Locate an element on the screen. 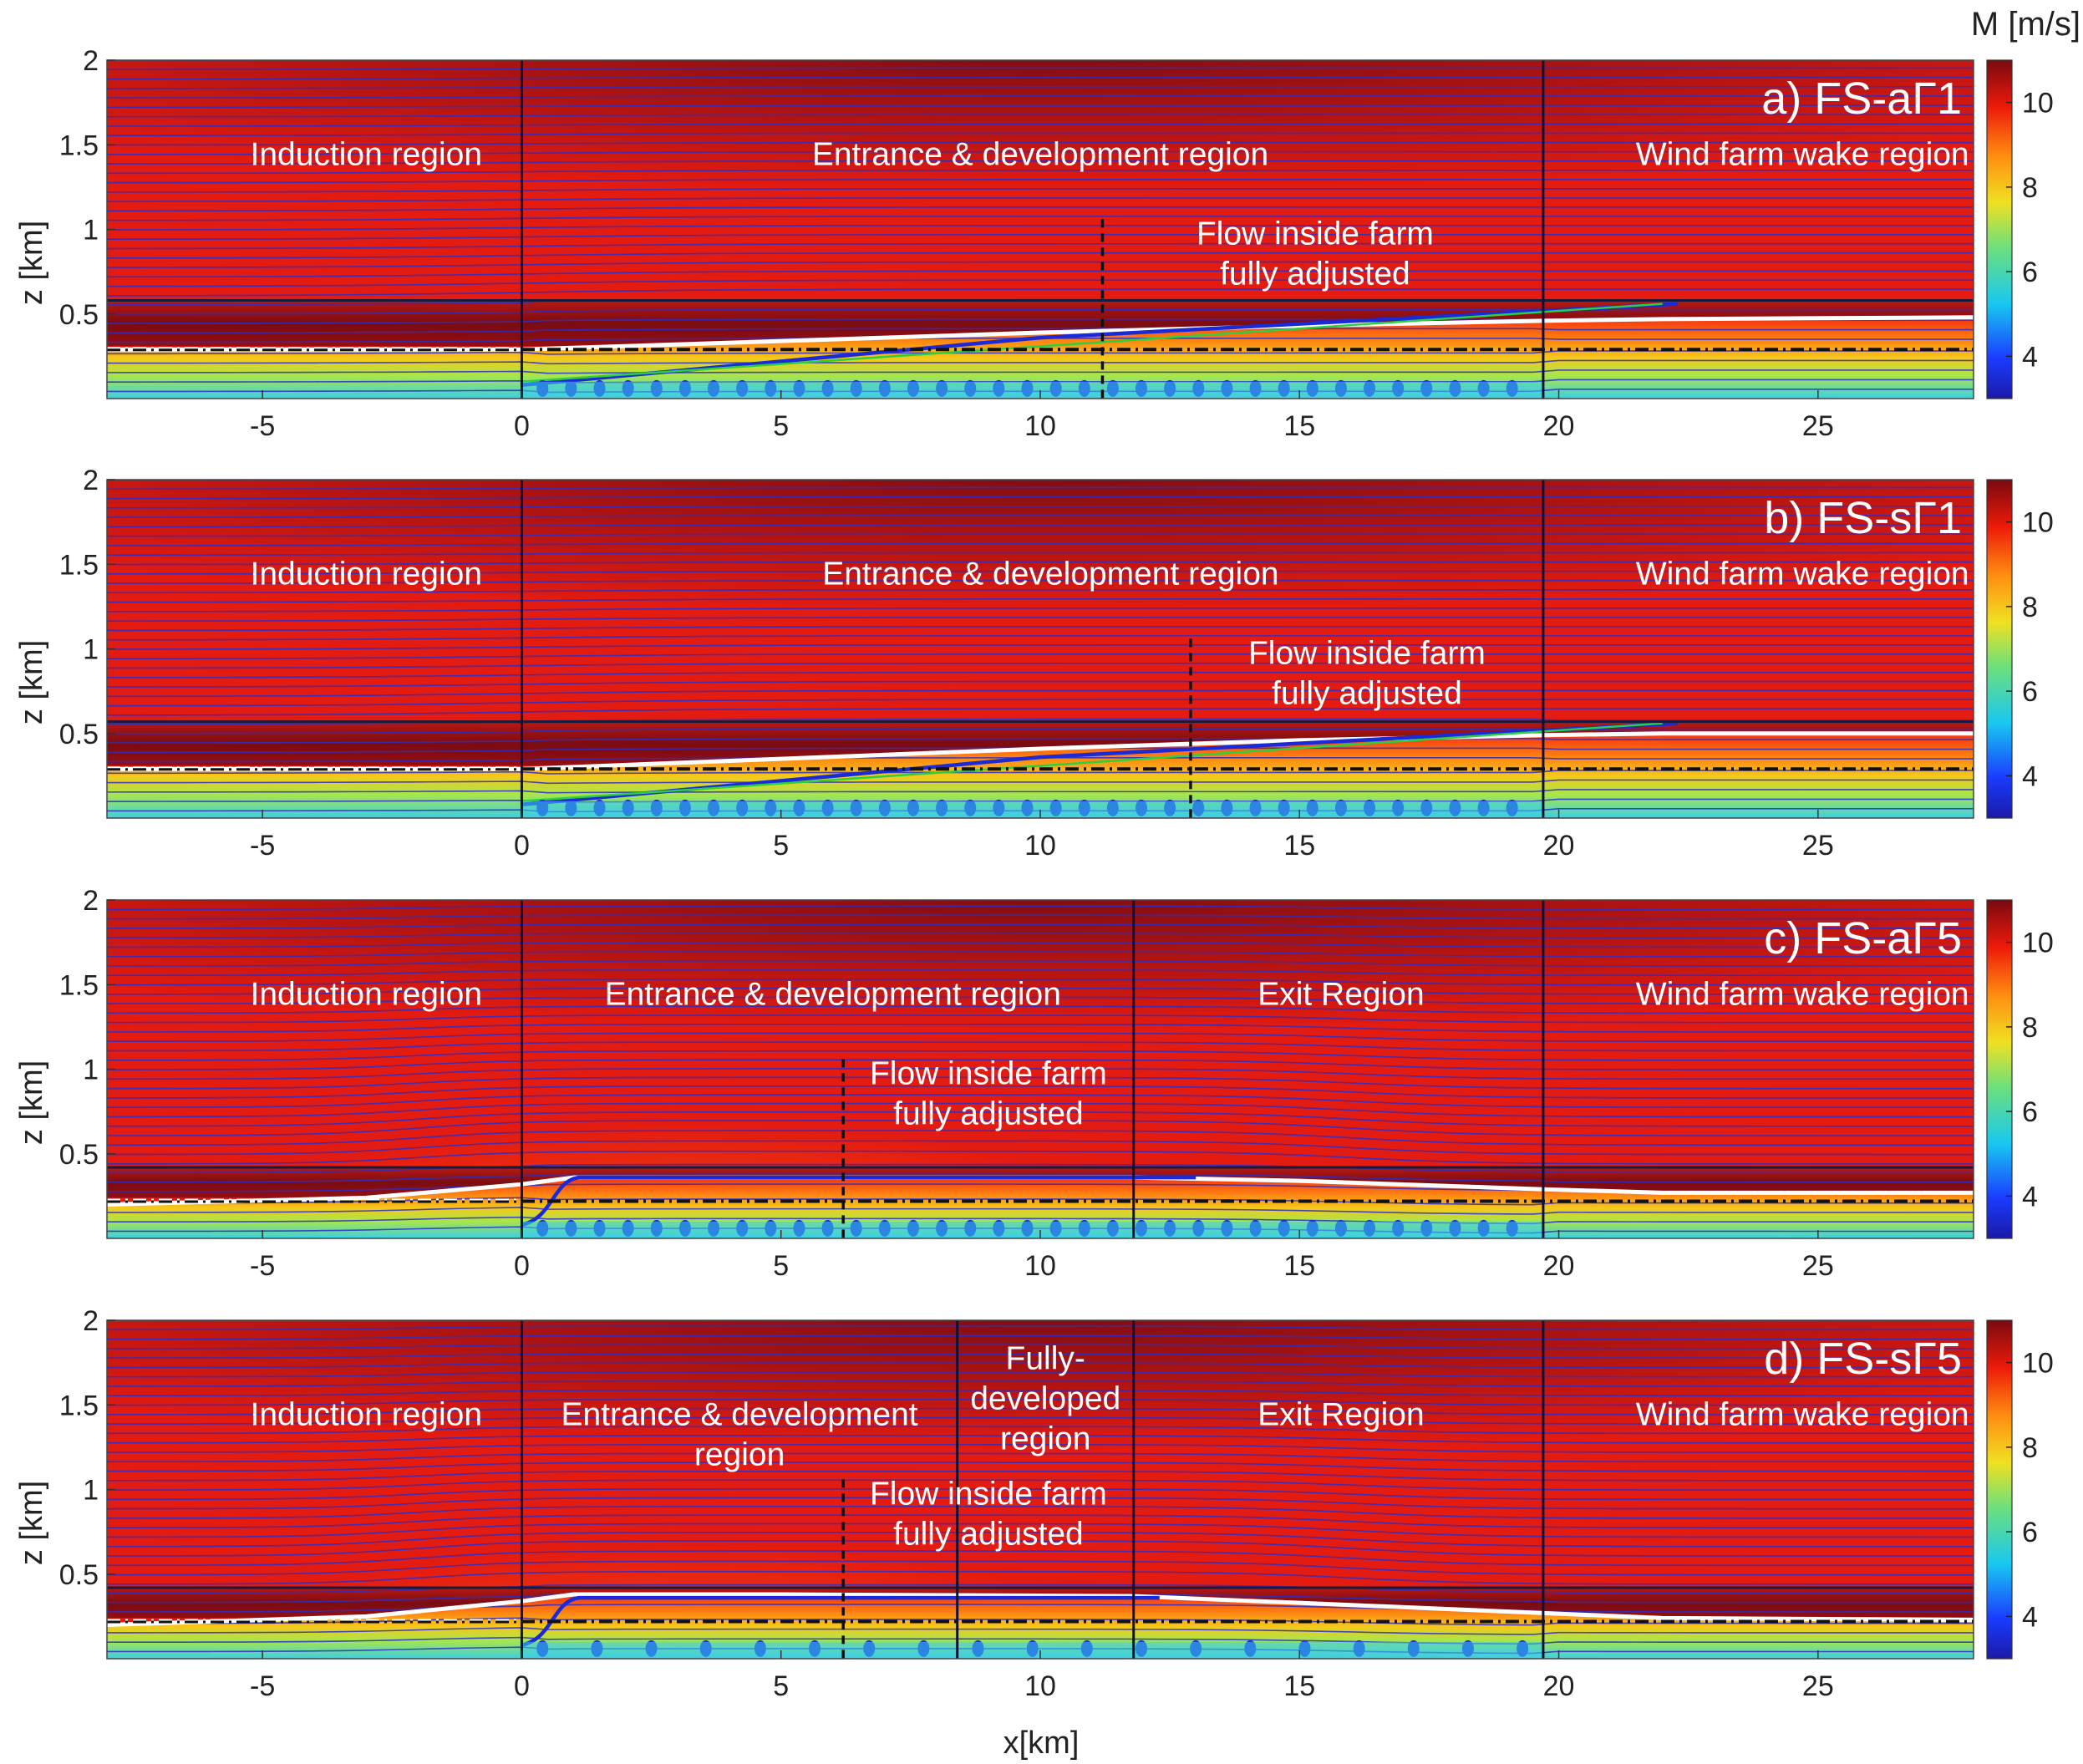  green-growth-line is located at coordinates (1092, 762).